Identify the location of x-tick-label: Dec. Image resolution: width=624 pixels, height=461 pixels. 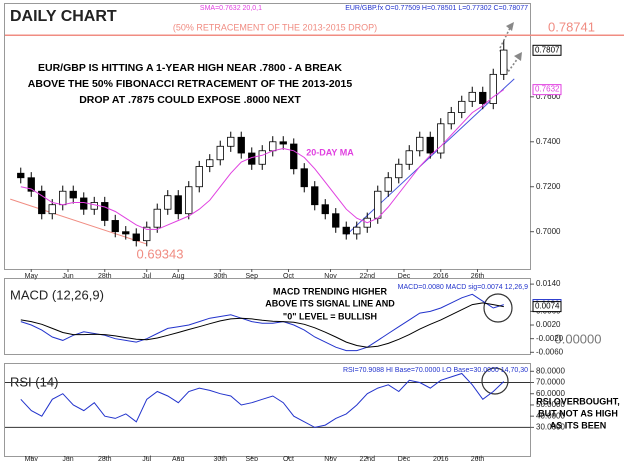
(404, 276).